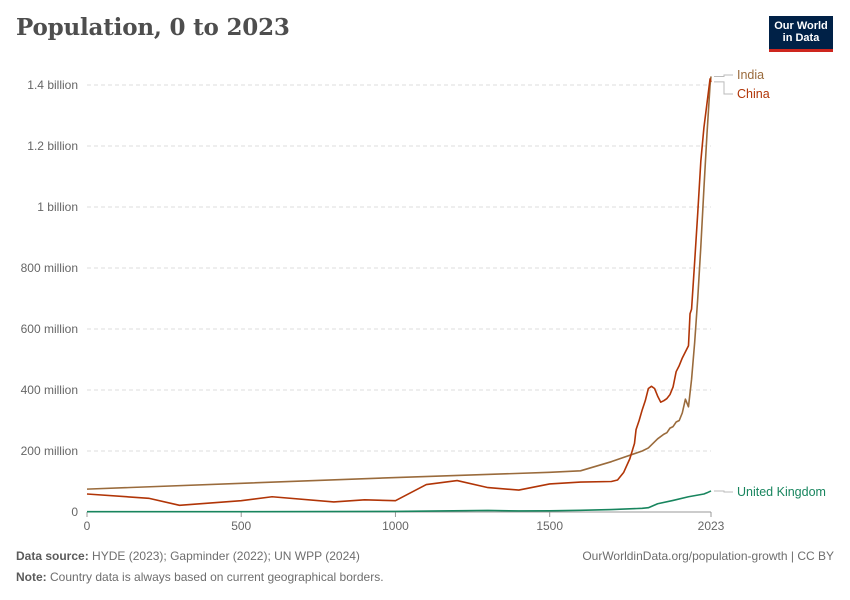 The image size is (850, 600). Describe the element at coordinates (723, 491) in the screenshot. I see `label-connector-united-kingdom` at that location.